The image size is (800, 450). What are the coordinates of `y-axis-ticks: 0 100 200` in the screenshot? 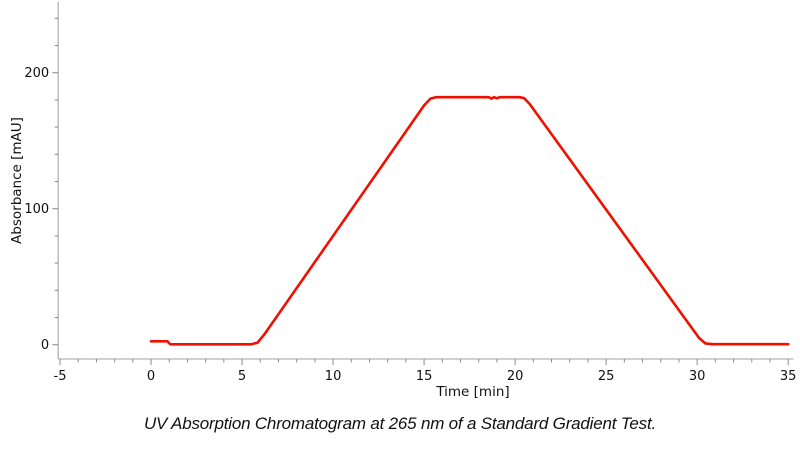 It's located at (41, 185).